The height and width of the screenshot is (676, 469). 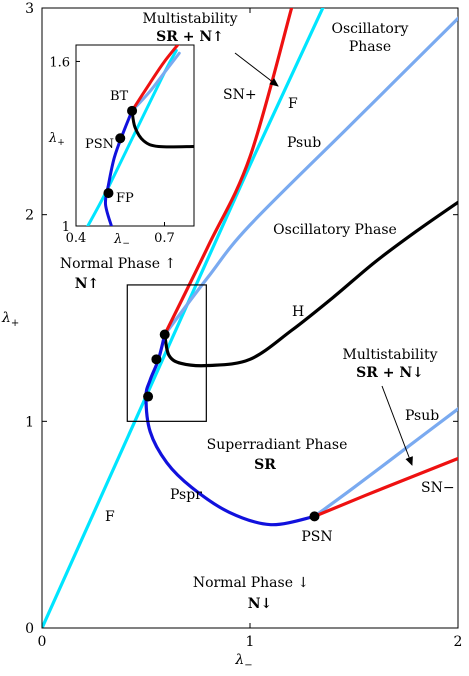 I want to click on inset-x-tick-label-1: 0.7, so click(x=164, y=238).